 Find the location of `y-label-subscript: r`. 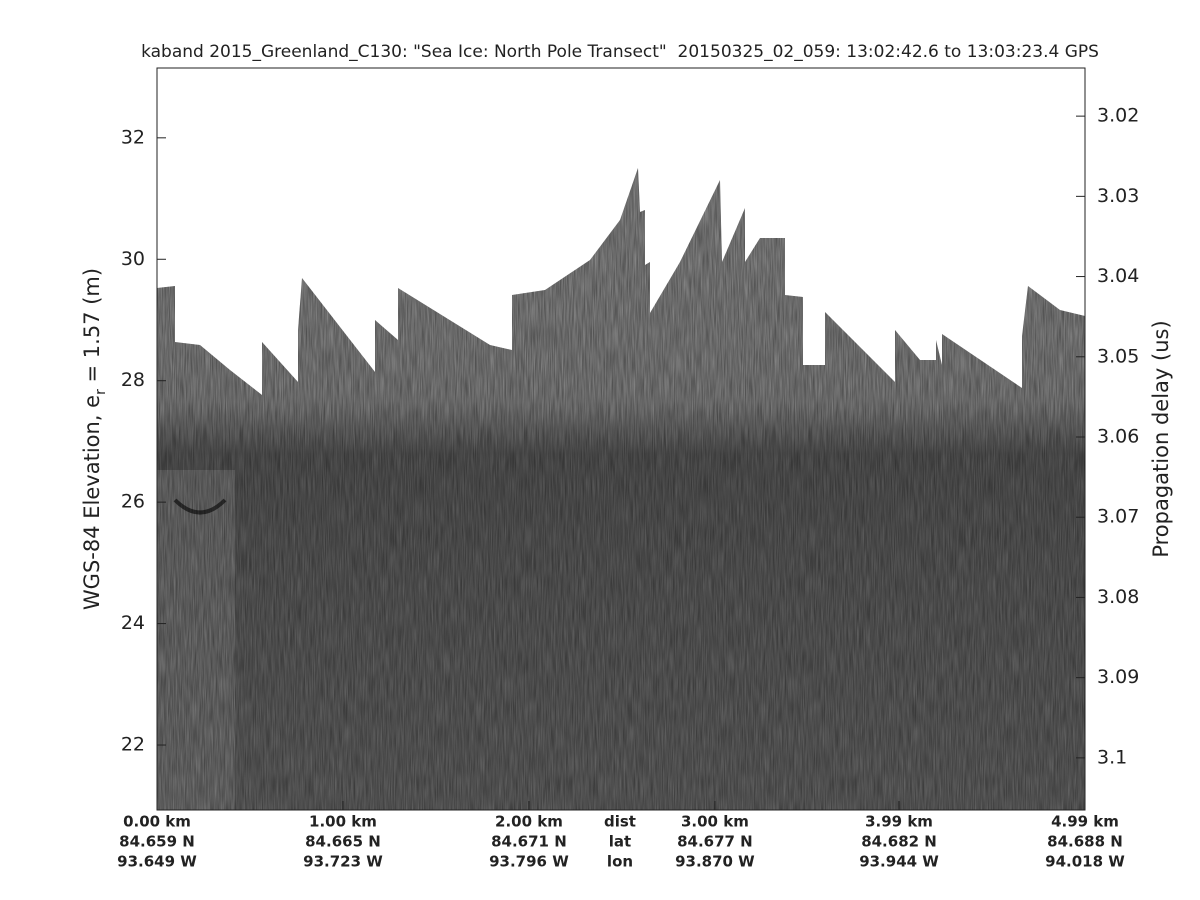

y-label-subscript: r is located at coordinates (101, 392).